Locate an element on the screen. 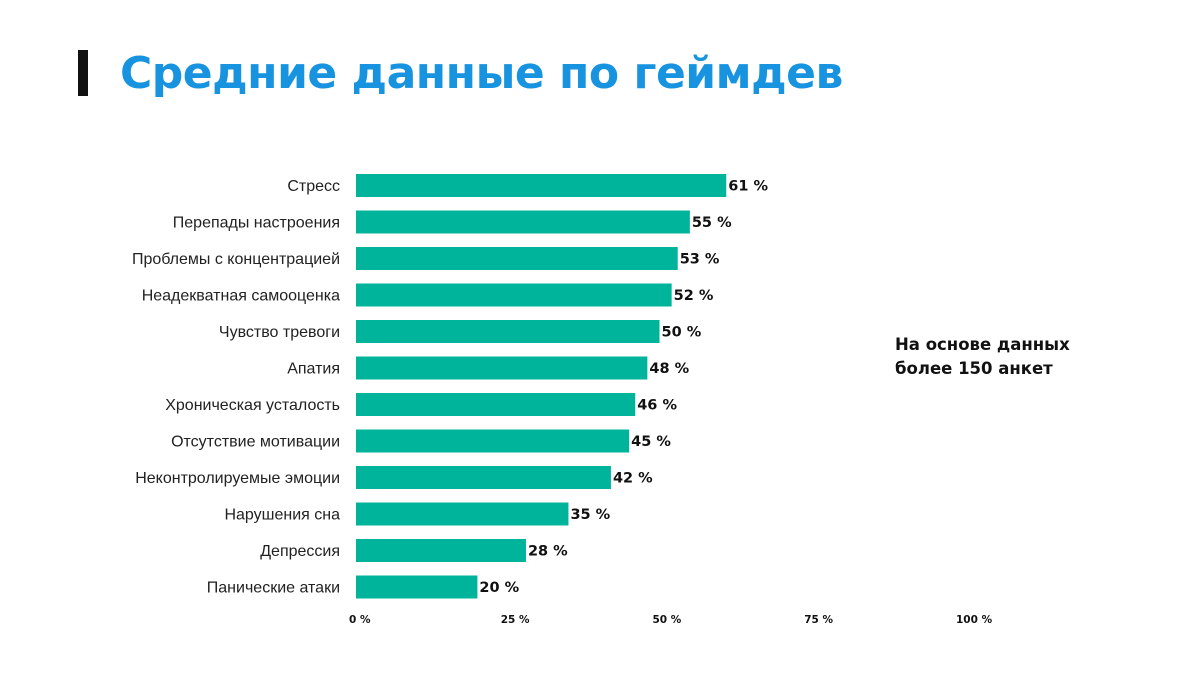  x-tick-label: 25 % is located at coordinates (515, 620).